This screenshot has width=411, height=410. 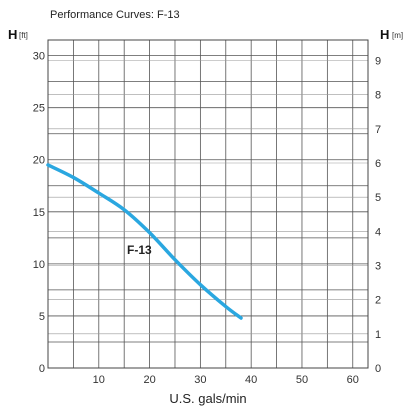 What do you see at coordinates (12, 34) in the screenshot?
I see `y-left-axis-symbol: H` at bounding box center [12, 34].